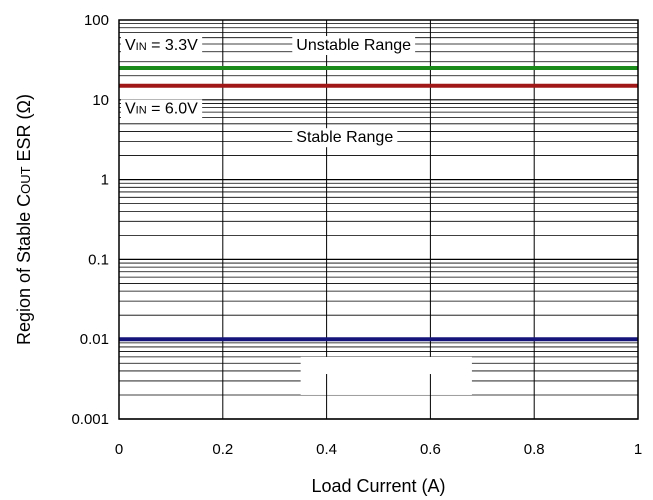  Describe the element at coordinates (534, 449) in the screenshot. I see `x-tick-label: 0.8` at that location.